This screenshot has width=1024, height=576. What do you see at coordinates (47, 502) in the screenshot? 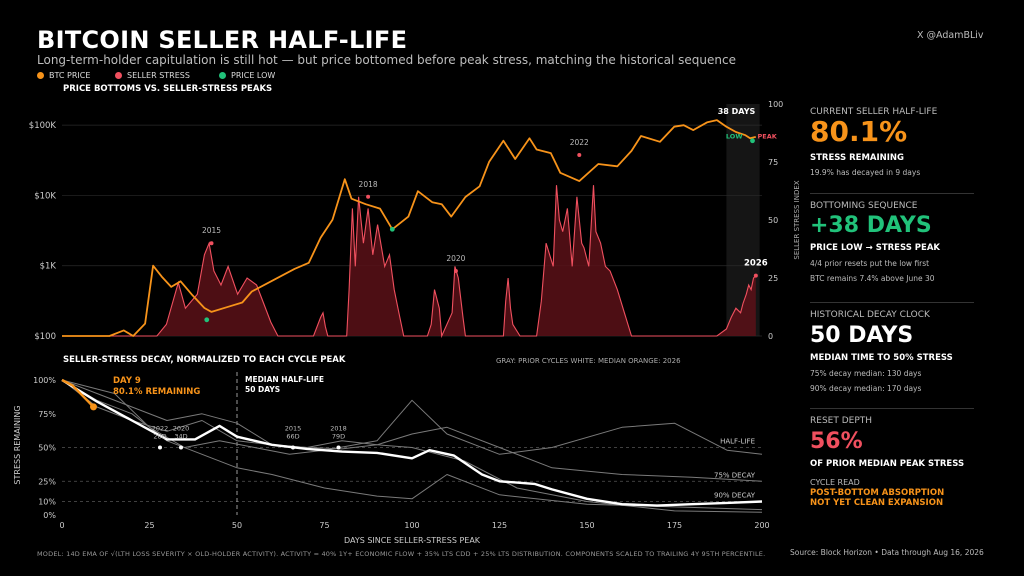
I see `y-tick-label: 10%` at bounding box center [47, 502].